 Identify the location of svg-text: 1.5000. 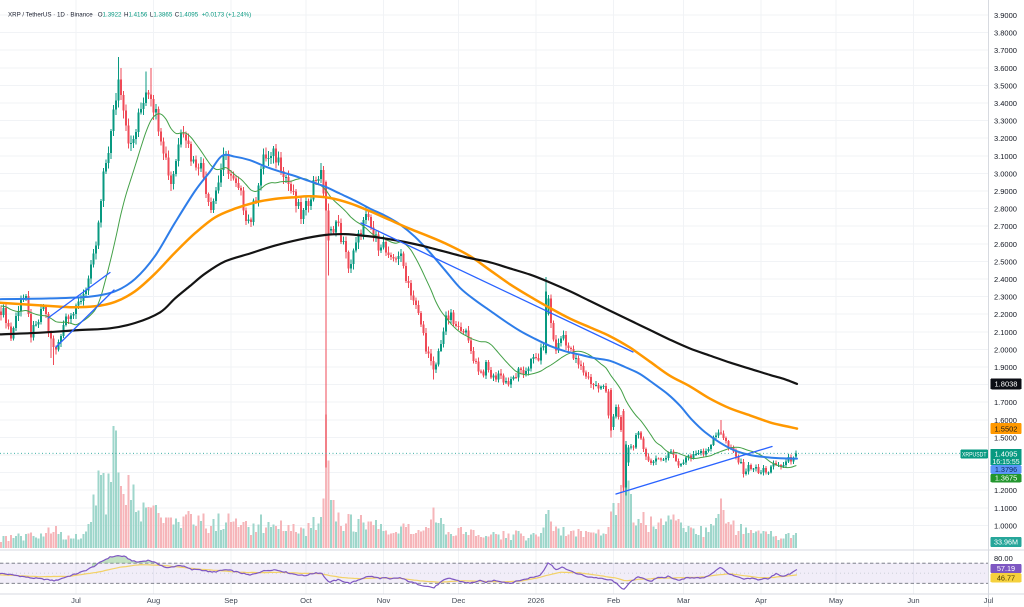
(1005, 437).